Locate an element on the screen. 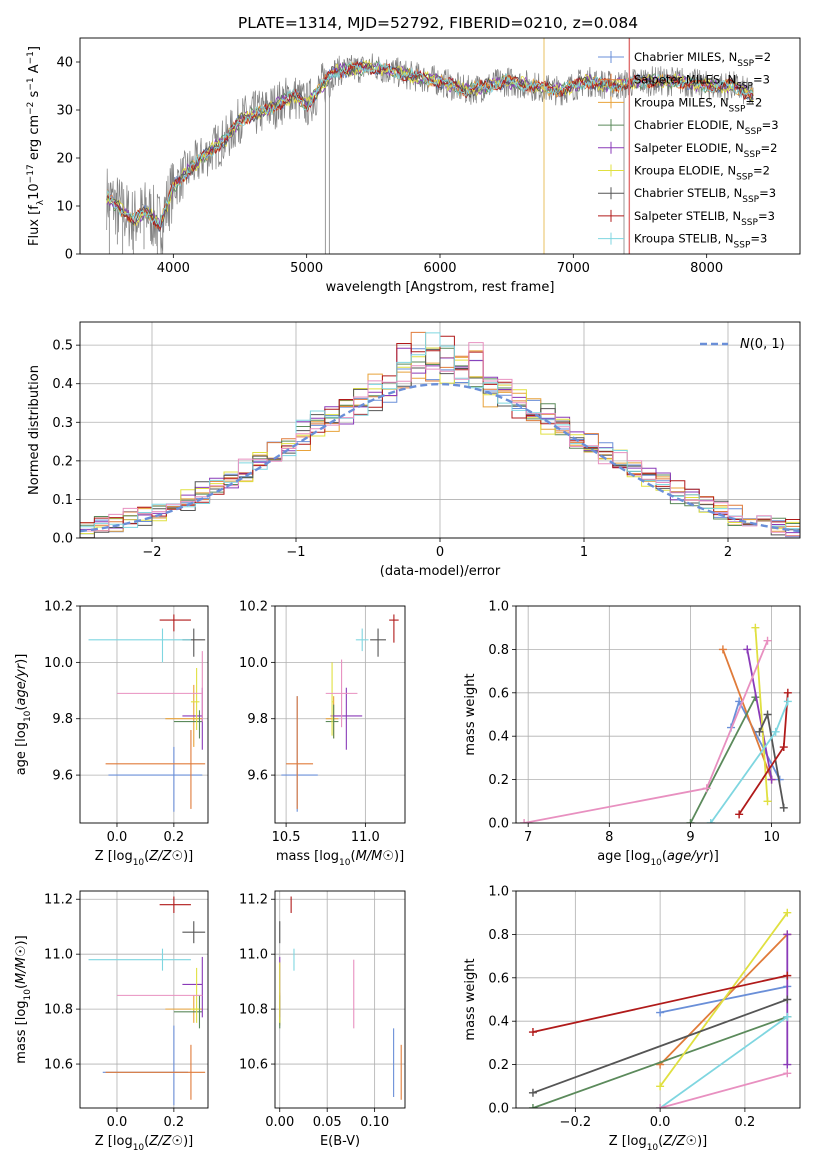  y-tick-label: 0.6 is located at coordinates (498, 978).